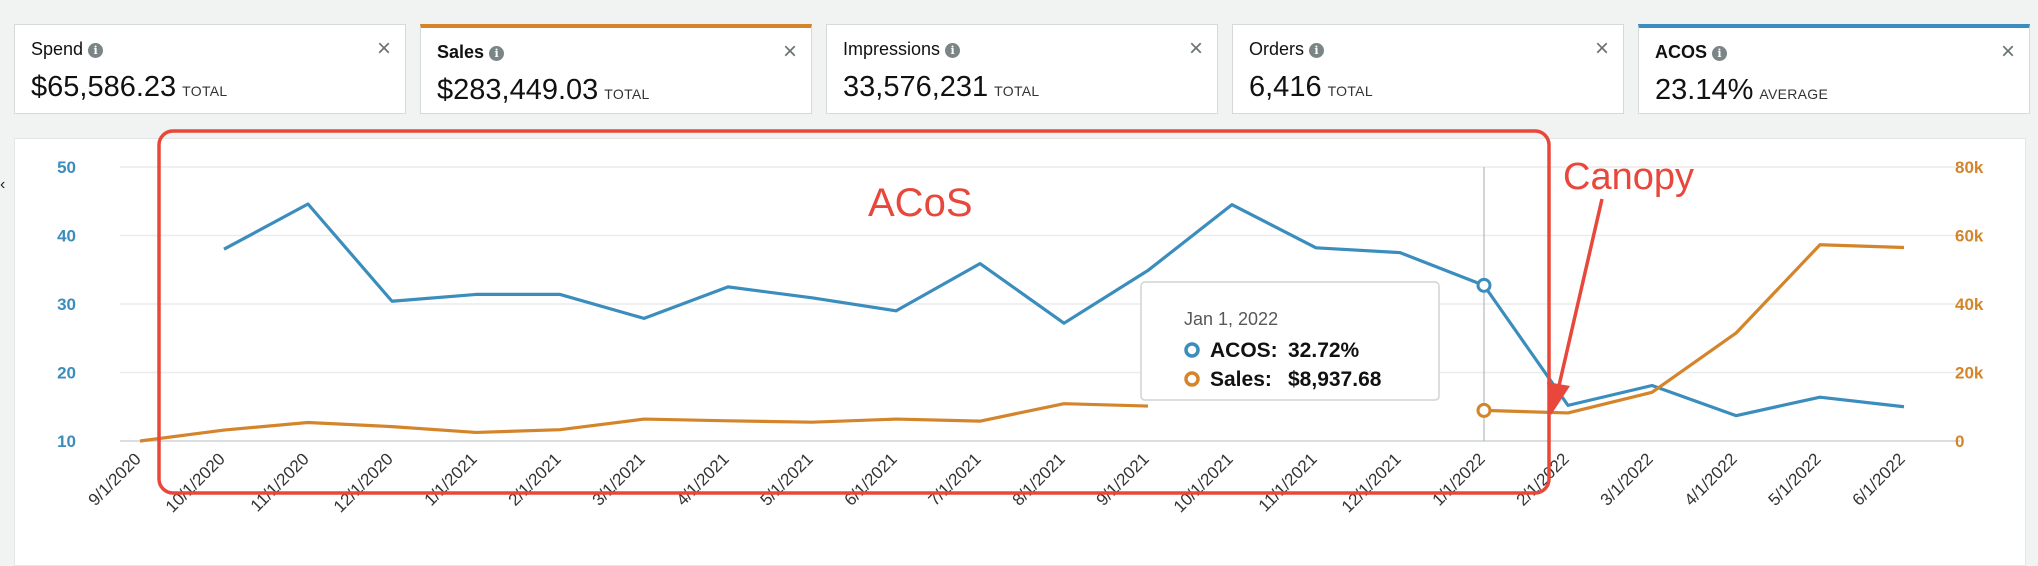 The height and width of the screenshot is (566, 2038). I want to click on tooltip-acos-label: ACOS:, so click(1244, 350).